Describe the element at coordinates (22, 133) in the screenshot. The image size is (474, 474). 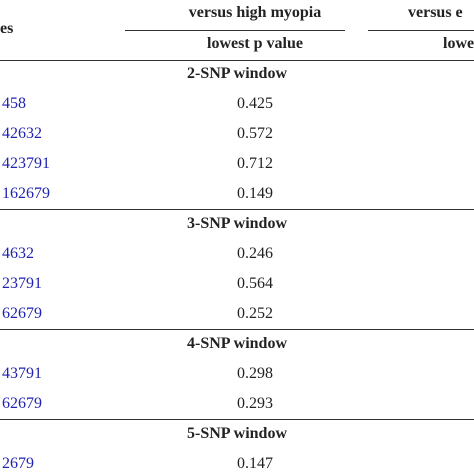
I see `snp-label: 42632` at that location.